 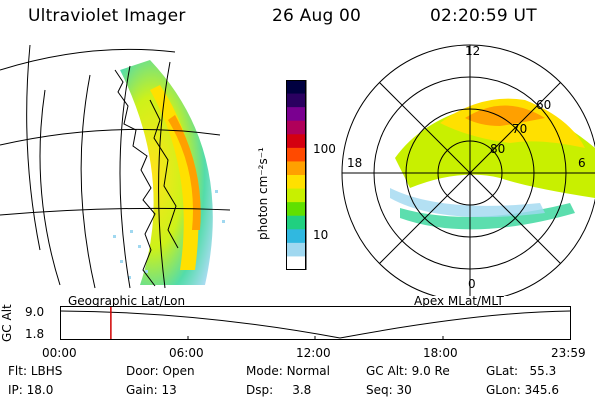 I want to click on time-tick-4: 23:59, so click(x=568, y=353).